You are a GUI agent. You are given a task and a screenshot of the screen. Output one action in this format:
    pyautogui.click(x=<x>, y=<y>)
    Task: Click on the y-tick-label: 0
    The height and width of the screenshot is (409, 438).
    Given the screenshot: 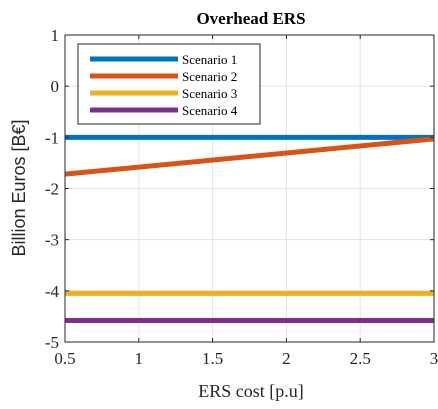 What is the action you would take?
    pyautogui.click(x=55, y=86)
    